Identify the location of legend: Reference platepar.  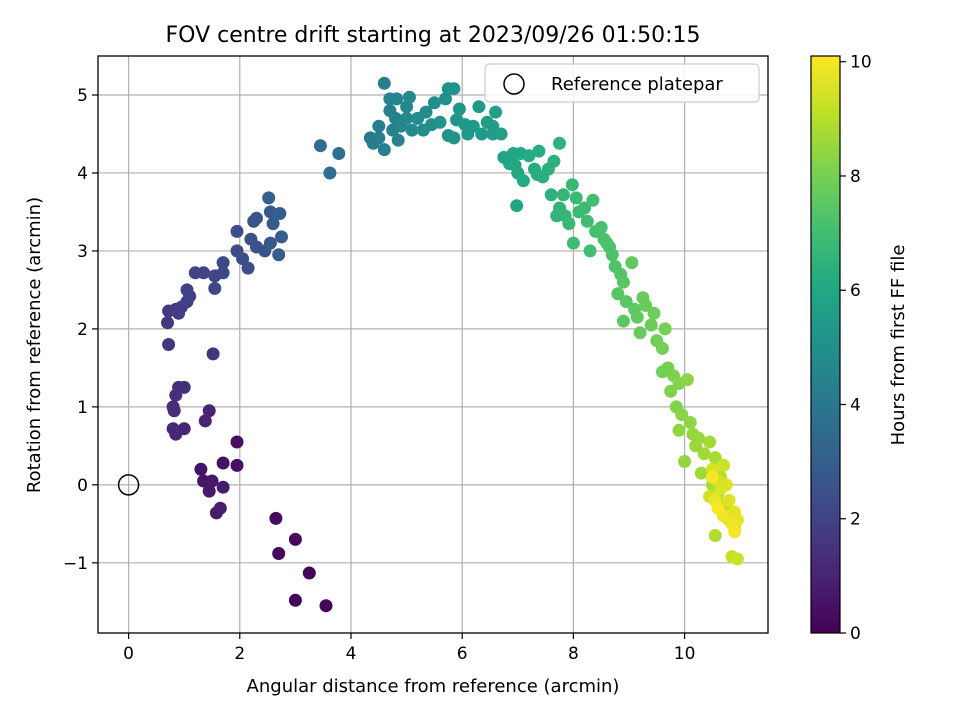
(622, 83).